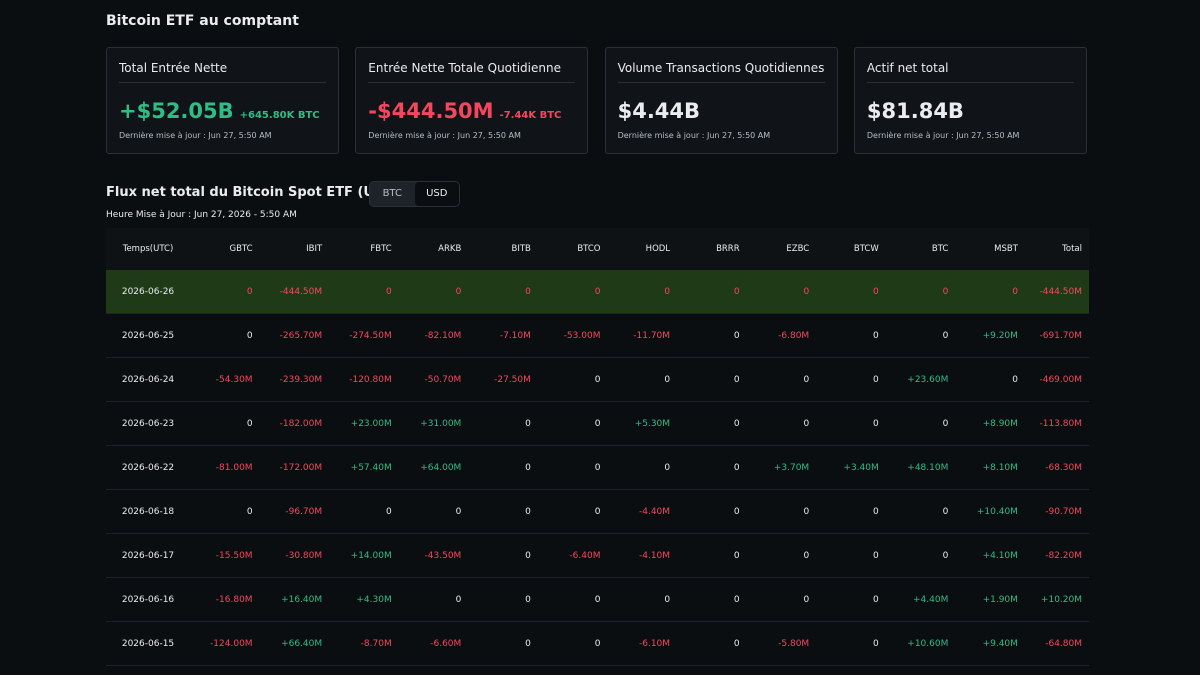  I want to click on flow-cell: +4.30M, so click(364, 599).